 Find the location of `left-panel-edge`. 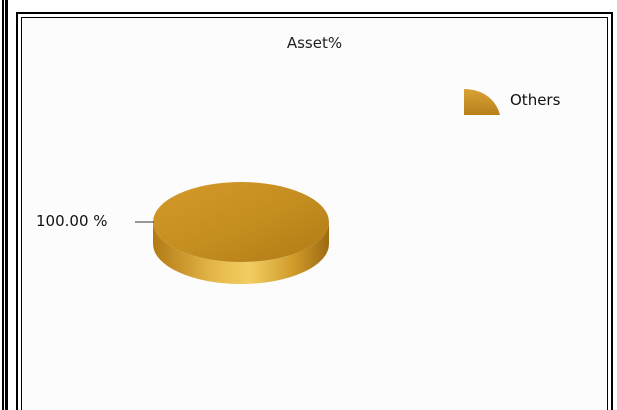

left-panel-edge is located at coordinates (4, 205).